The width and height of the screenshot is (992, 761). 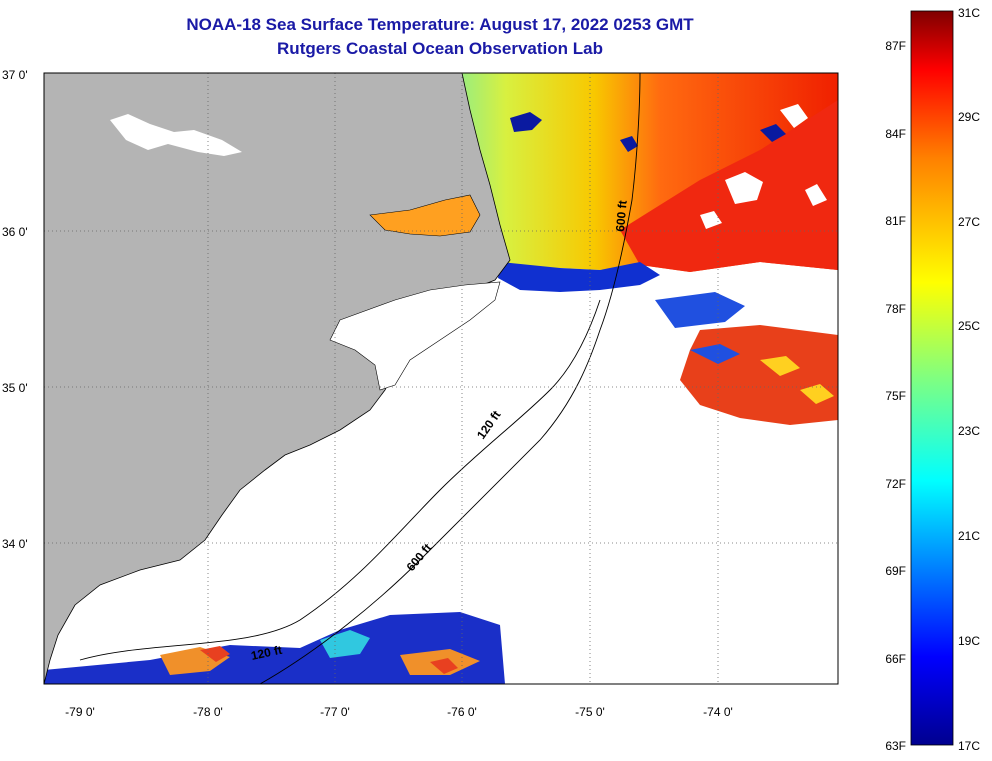 What do you see at coordinates (969, 379) in the screenshot?
I see `colorbar-celsius-labels: 31C 29C 27C 25C 23C 21C 19C 17C` at bounding box center [969, 379].